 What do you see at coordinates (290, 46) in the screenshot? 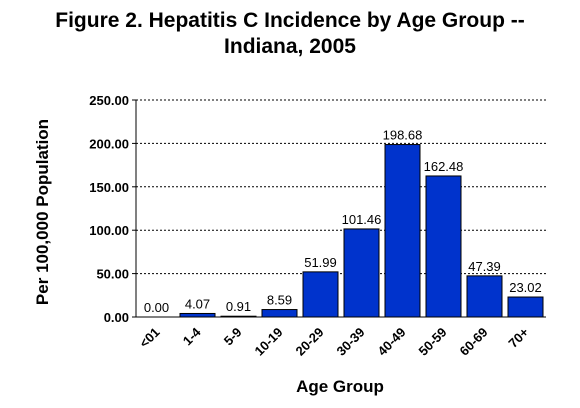
I see `chart-title-line2: Indiana, 2005` at bounding box center [290, 46].